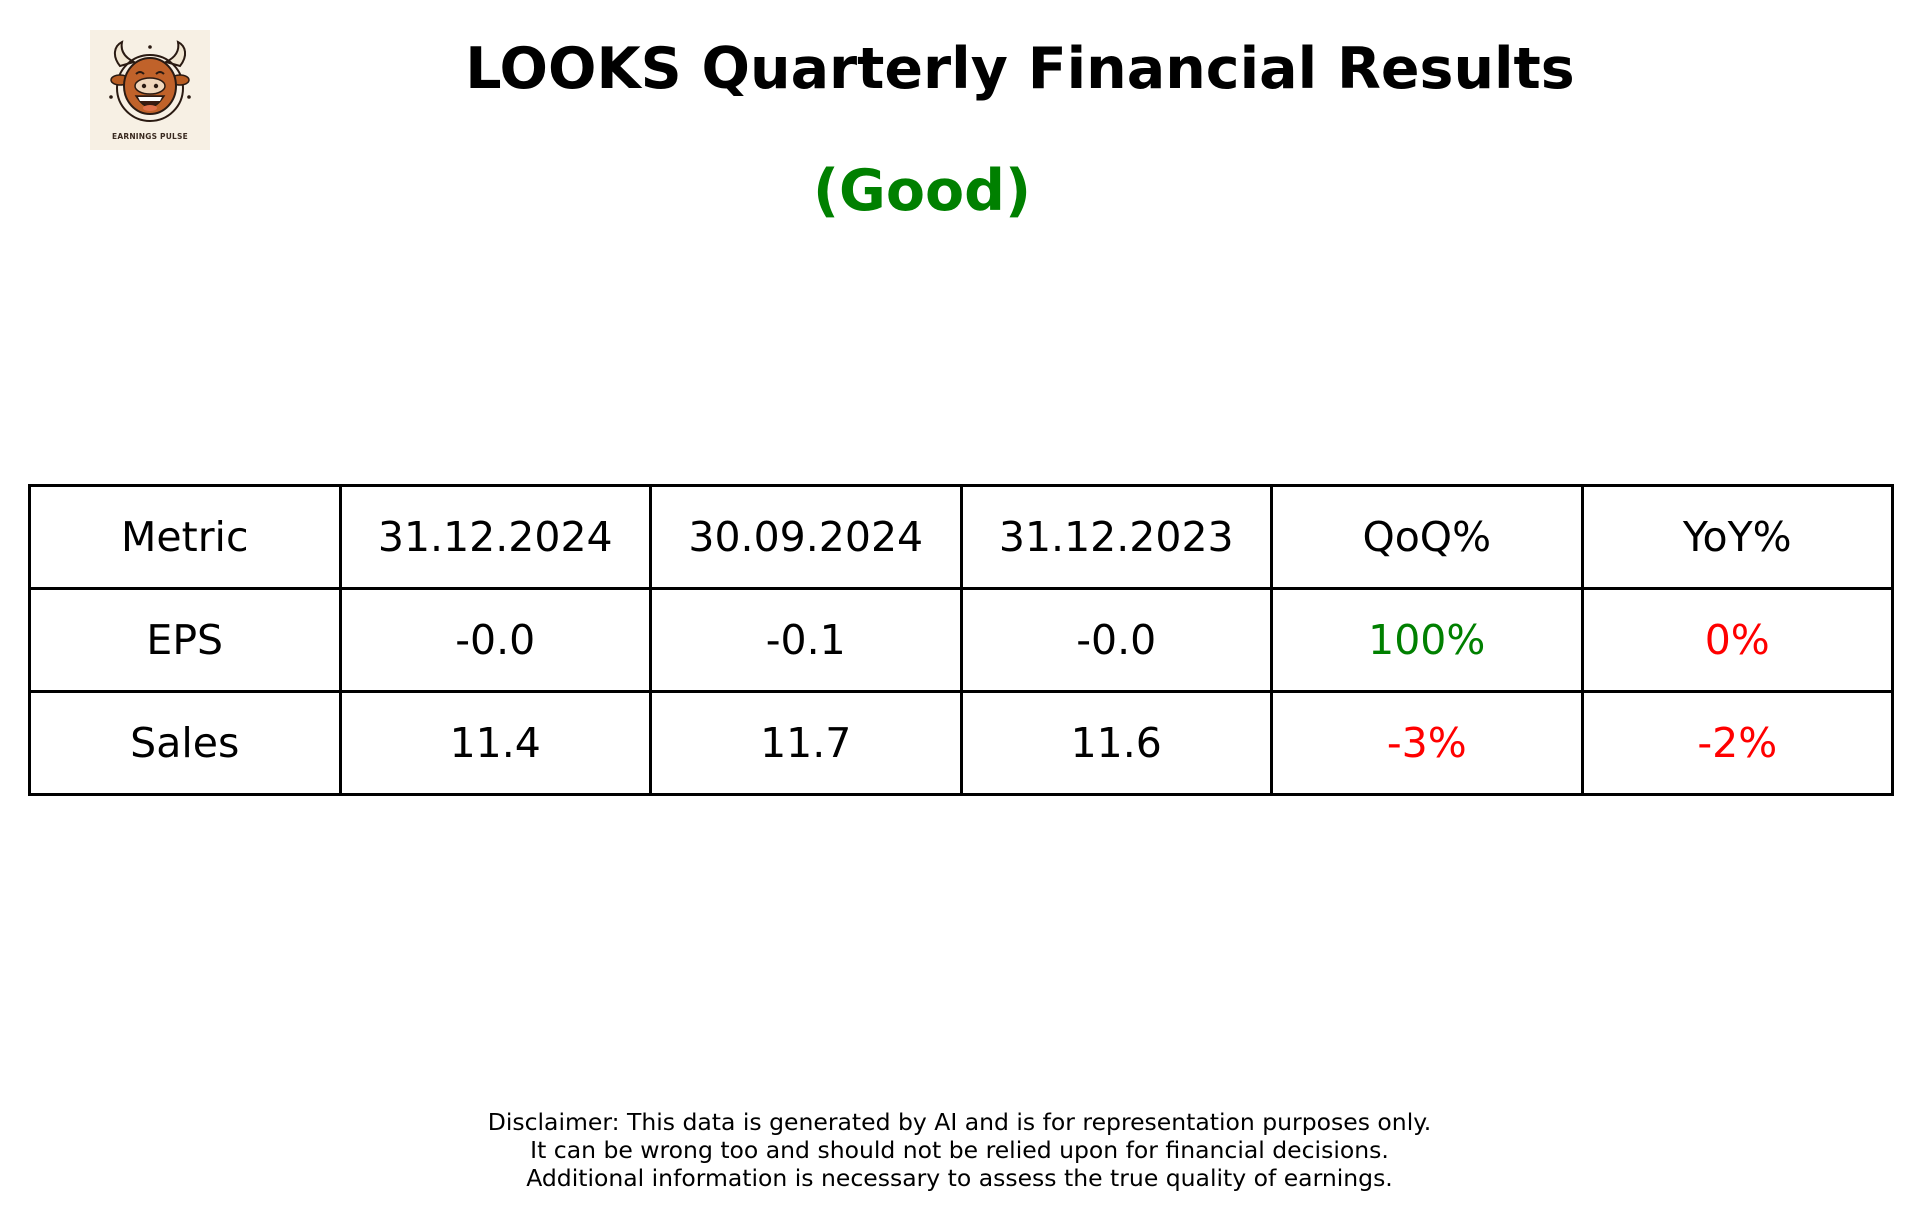 The height and width of the screenshot is (1220, 1919). I want to click on header-yoy: YoY%, so click(1737, 537).